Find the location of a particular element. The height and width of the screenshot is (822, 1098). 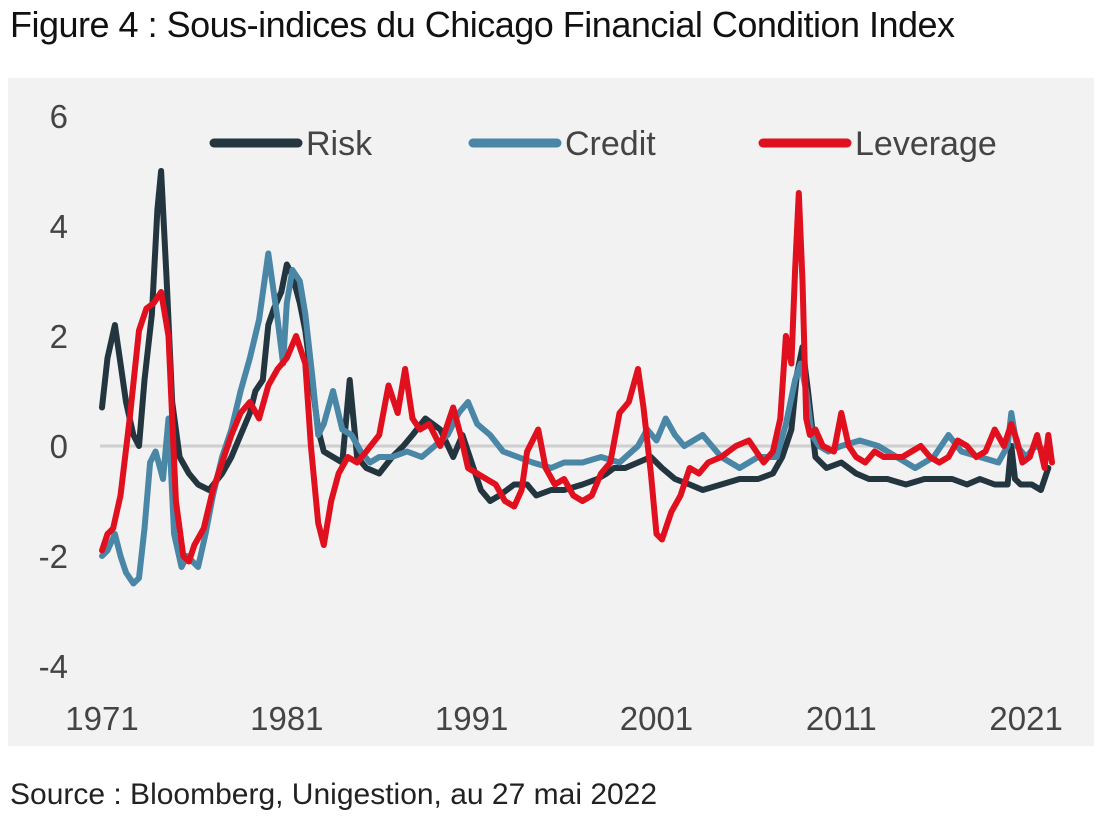

legend-label-credit: Credit is located at coordinates (610, 144).